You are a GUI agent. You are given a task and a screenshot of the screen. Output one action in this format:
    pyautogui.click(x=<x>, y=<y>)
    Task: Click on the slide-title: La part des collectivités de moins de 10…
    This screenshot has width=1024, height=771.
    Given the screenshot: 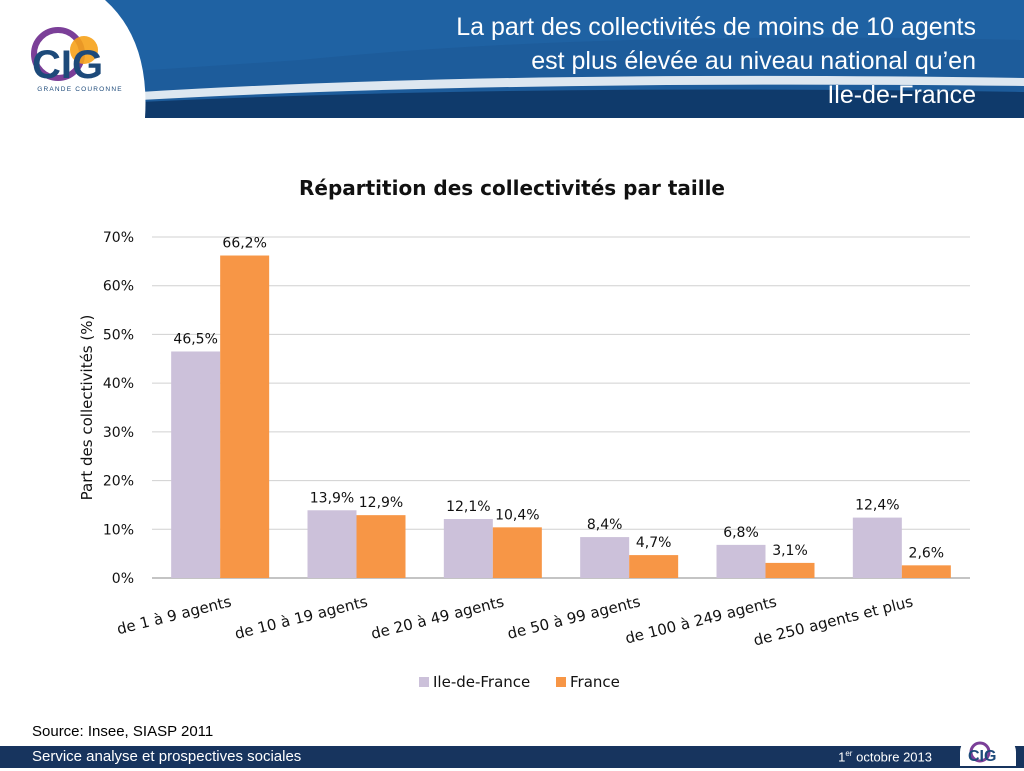 What is the action you would take?
    pyautogui.click(x=626, y=61)
    